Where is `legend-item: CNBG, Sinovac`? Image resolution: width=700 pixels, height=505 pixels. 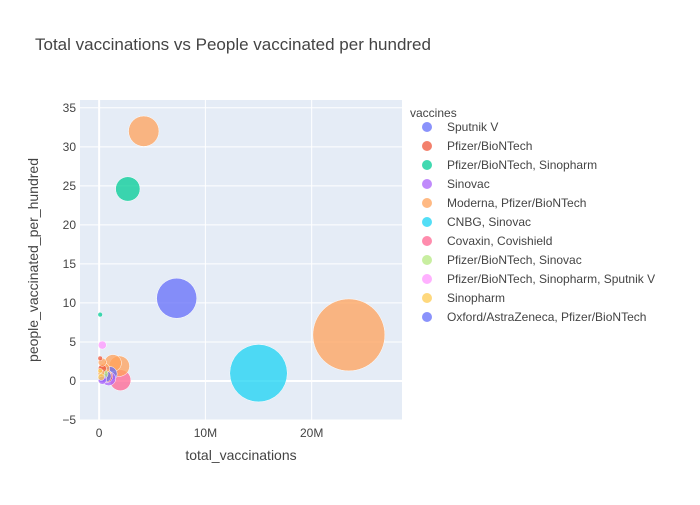
legend-item: CNBG, Sinovac is located at coordinates (476, 222).